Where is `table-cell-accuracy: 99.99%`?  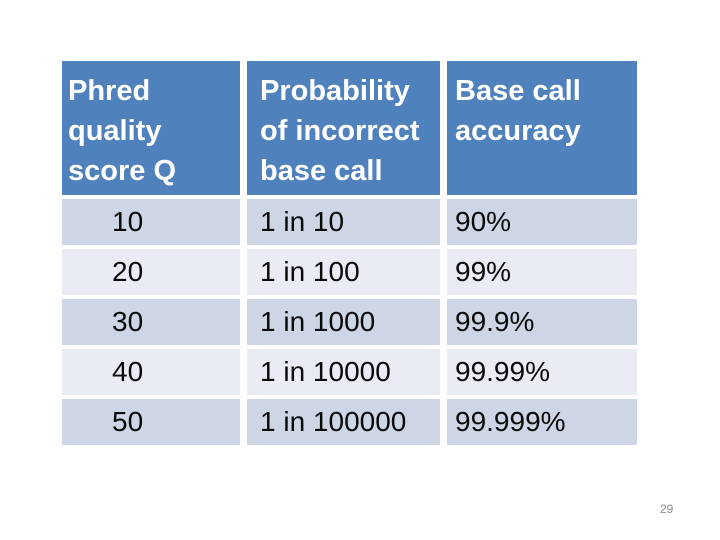
table-cell-accuracy: 99.99% is located at coordinates (542, 372).